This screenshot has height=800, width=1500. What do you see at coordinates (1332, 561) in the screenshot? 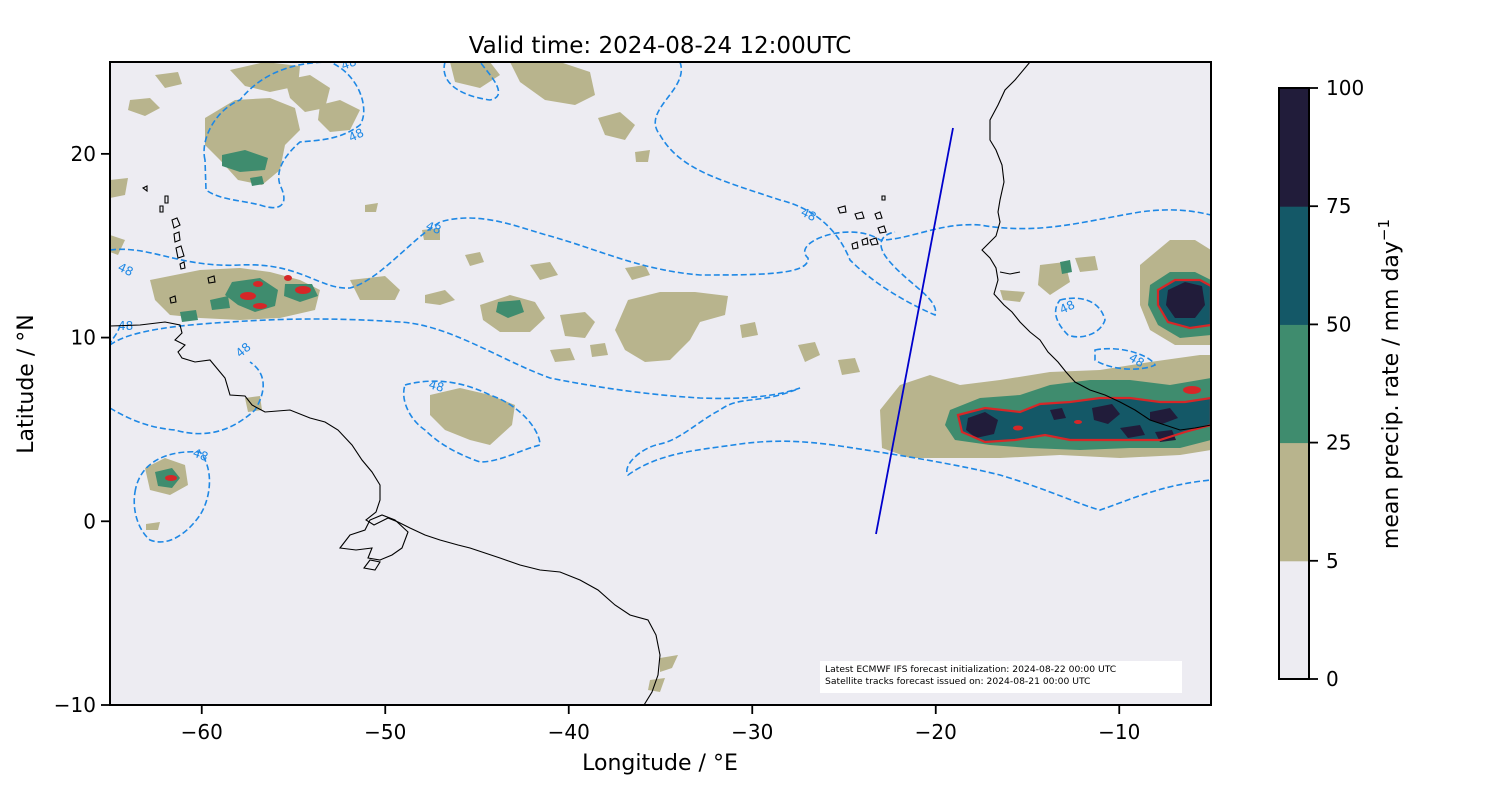
I see `colorbar-tick-label: 5` at bounding box center [1332, 561].